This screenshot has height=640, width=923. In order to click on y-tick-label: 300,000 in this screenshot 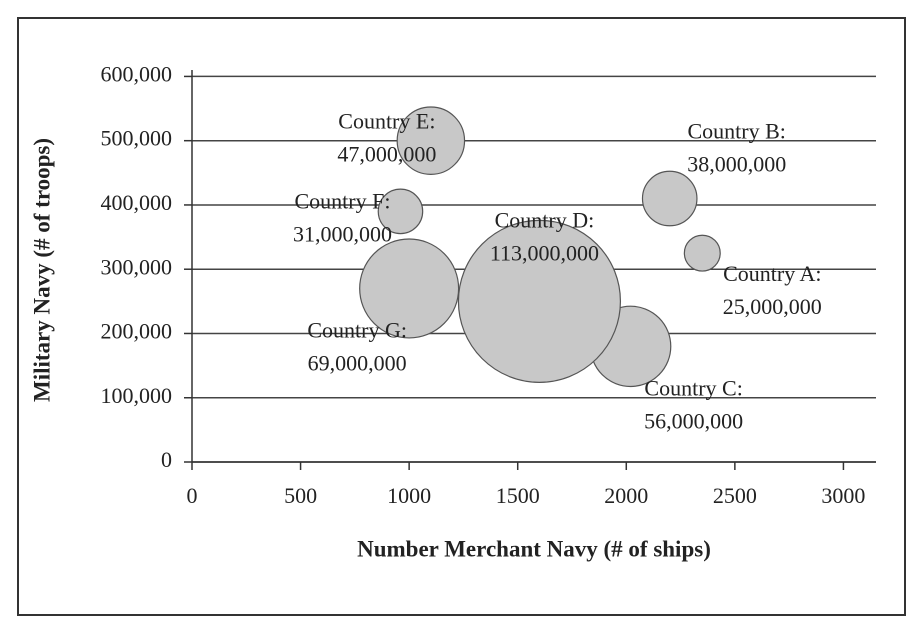, I will do `click(137, 266)`.